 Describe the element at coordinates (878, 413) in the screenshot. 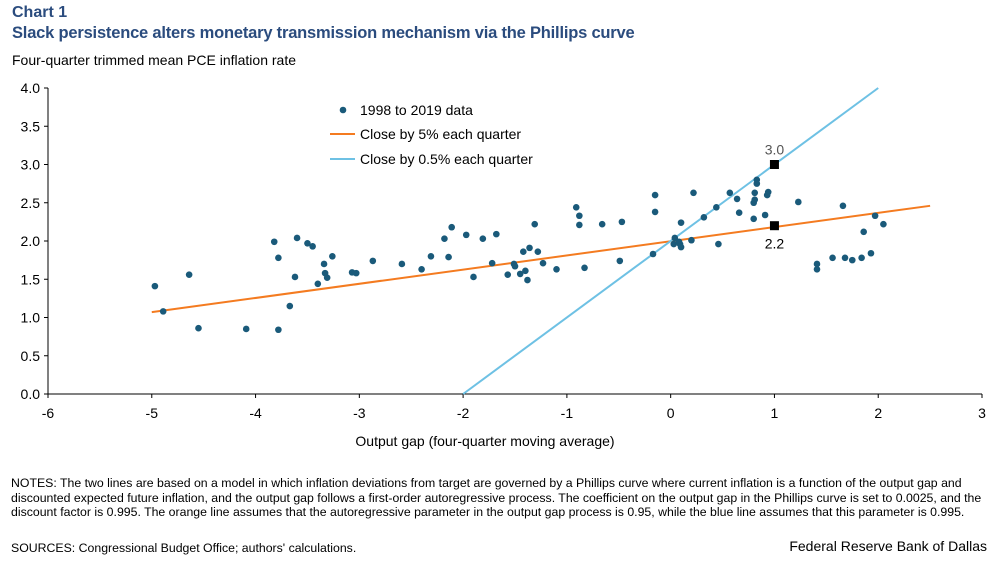

I see `x-tick-label: 2` at that location.